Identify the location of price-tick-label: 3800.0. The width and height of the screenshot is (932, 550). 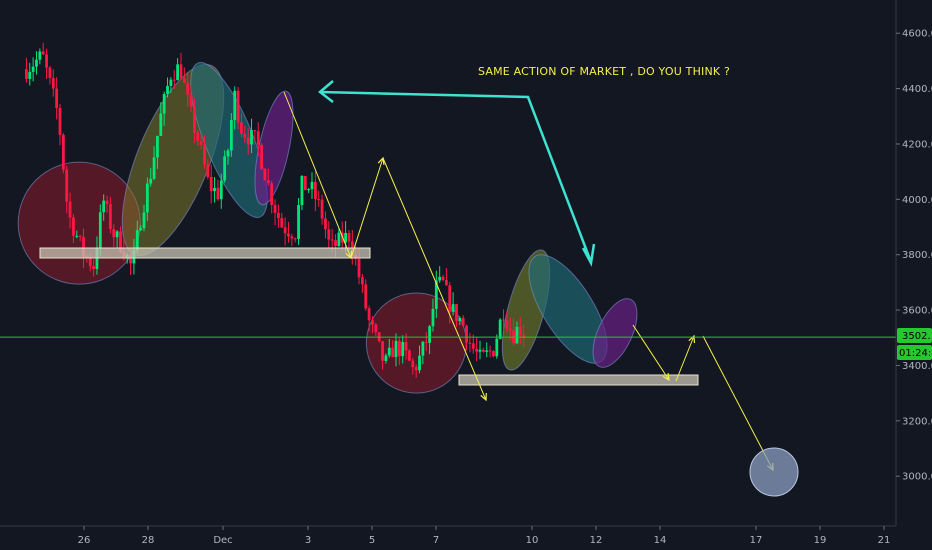
(917, 255).